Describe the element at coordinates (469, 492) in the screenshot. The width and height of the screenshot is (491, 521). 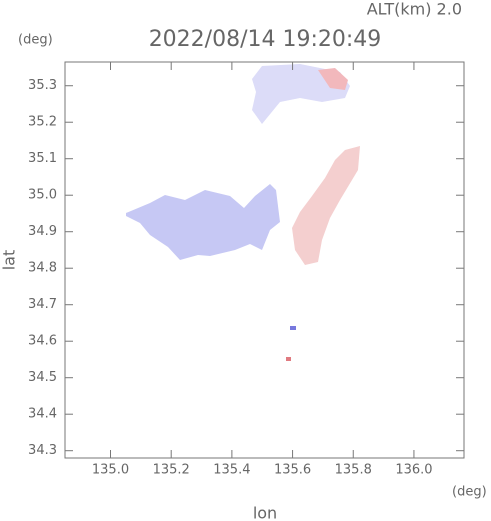
I see `x-unit: (deg)` at that location.